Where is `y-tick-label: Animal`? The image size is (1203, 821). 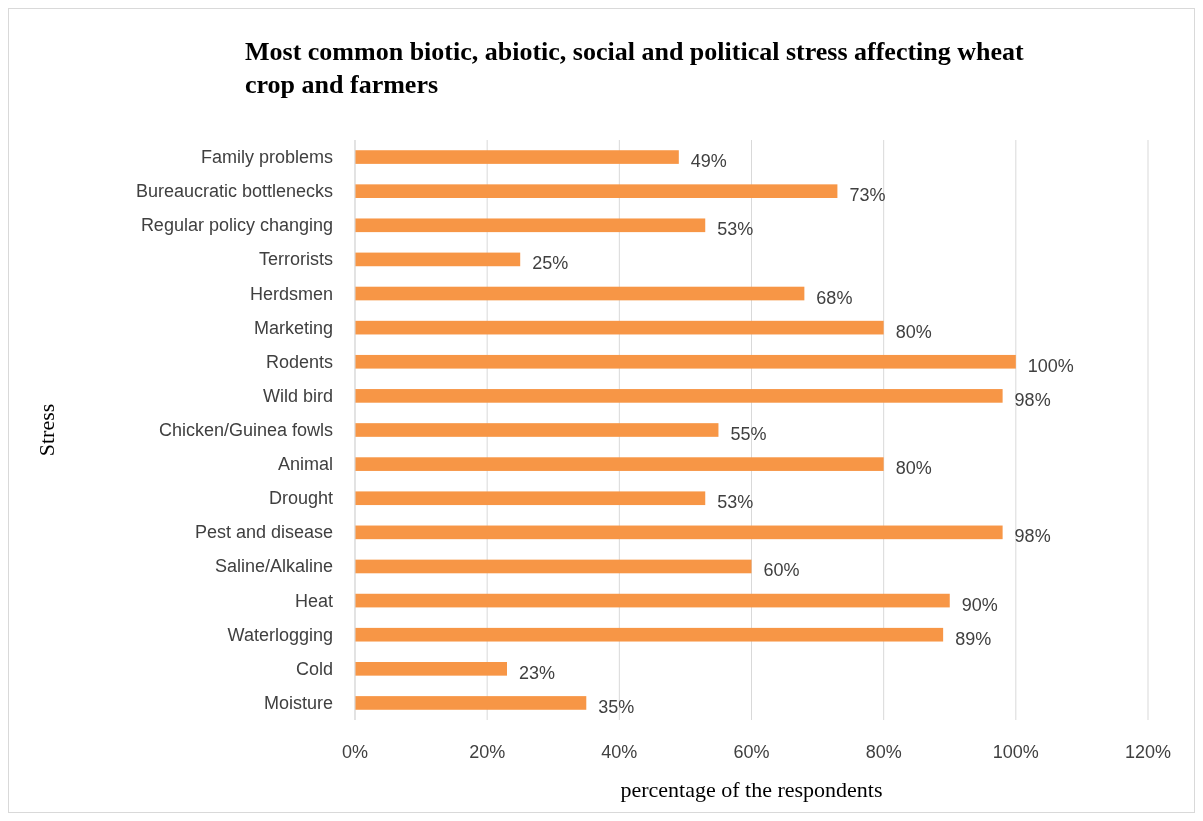 y-tick-label: Animal is located at coordinates (305, 464).